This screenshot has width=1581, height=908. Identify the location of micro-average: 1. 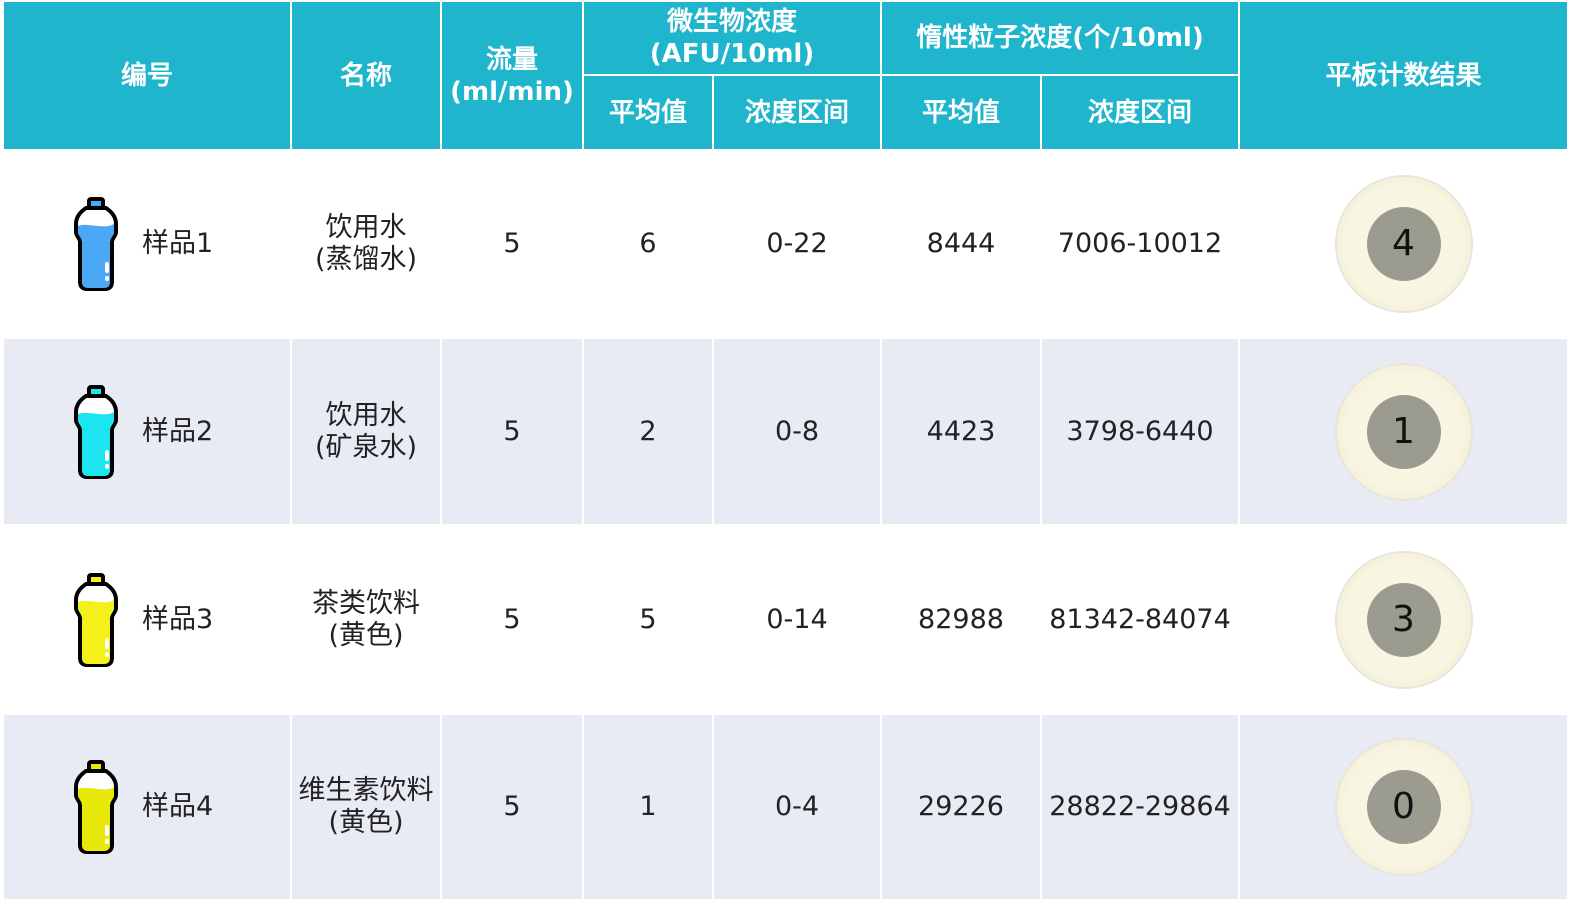
(648, 807).